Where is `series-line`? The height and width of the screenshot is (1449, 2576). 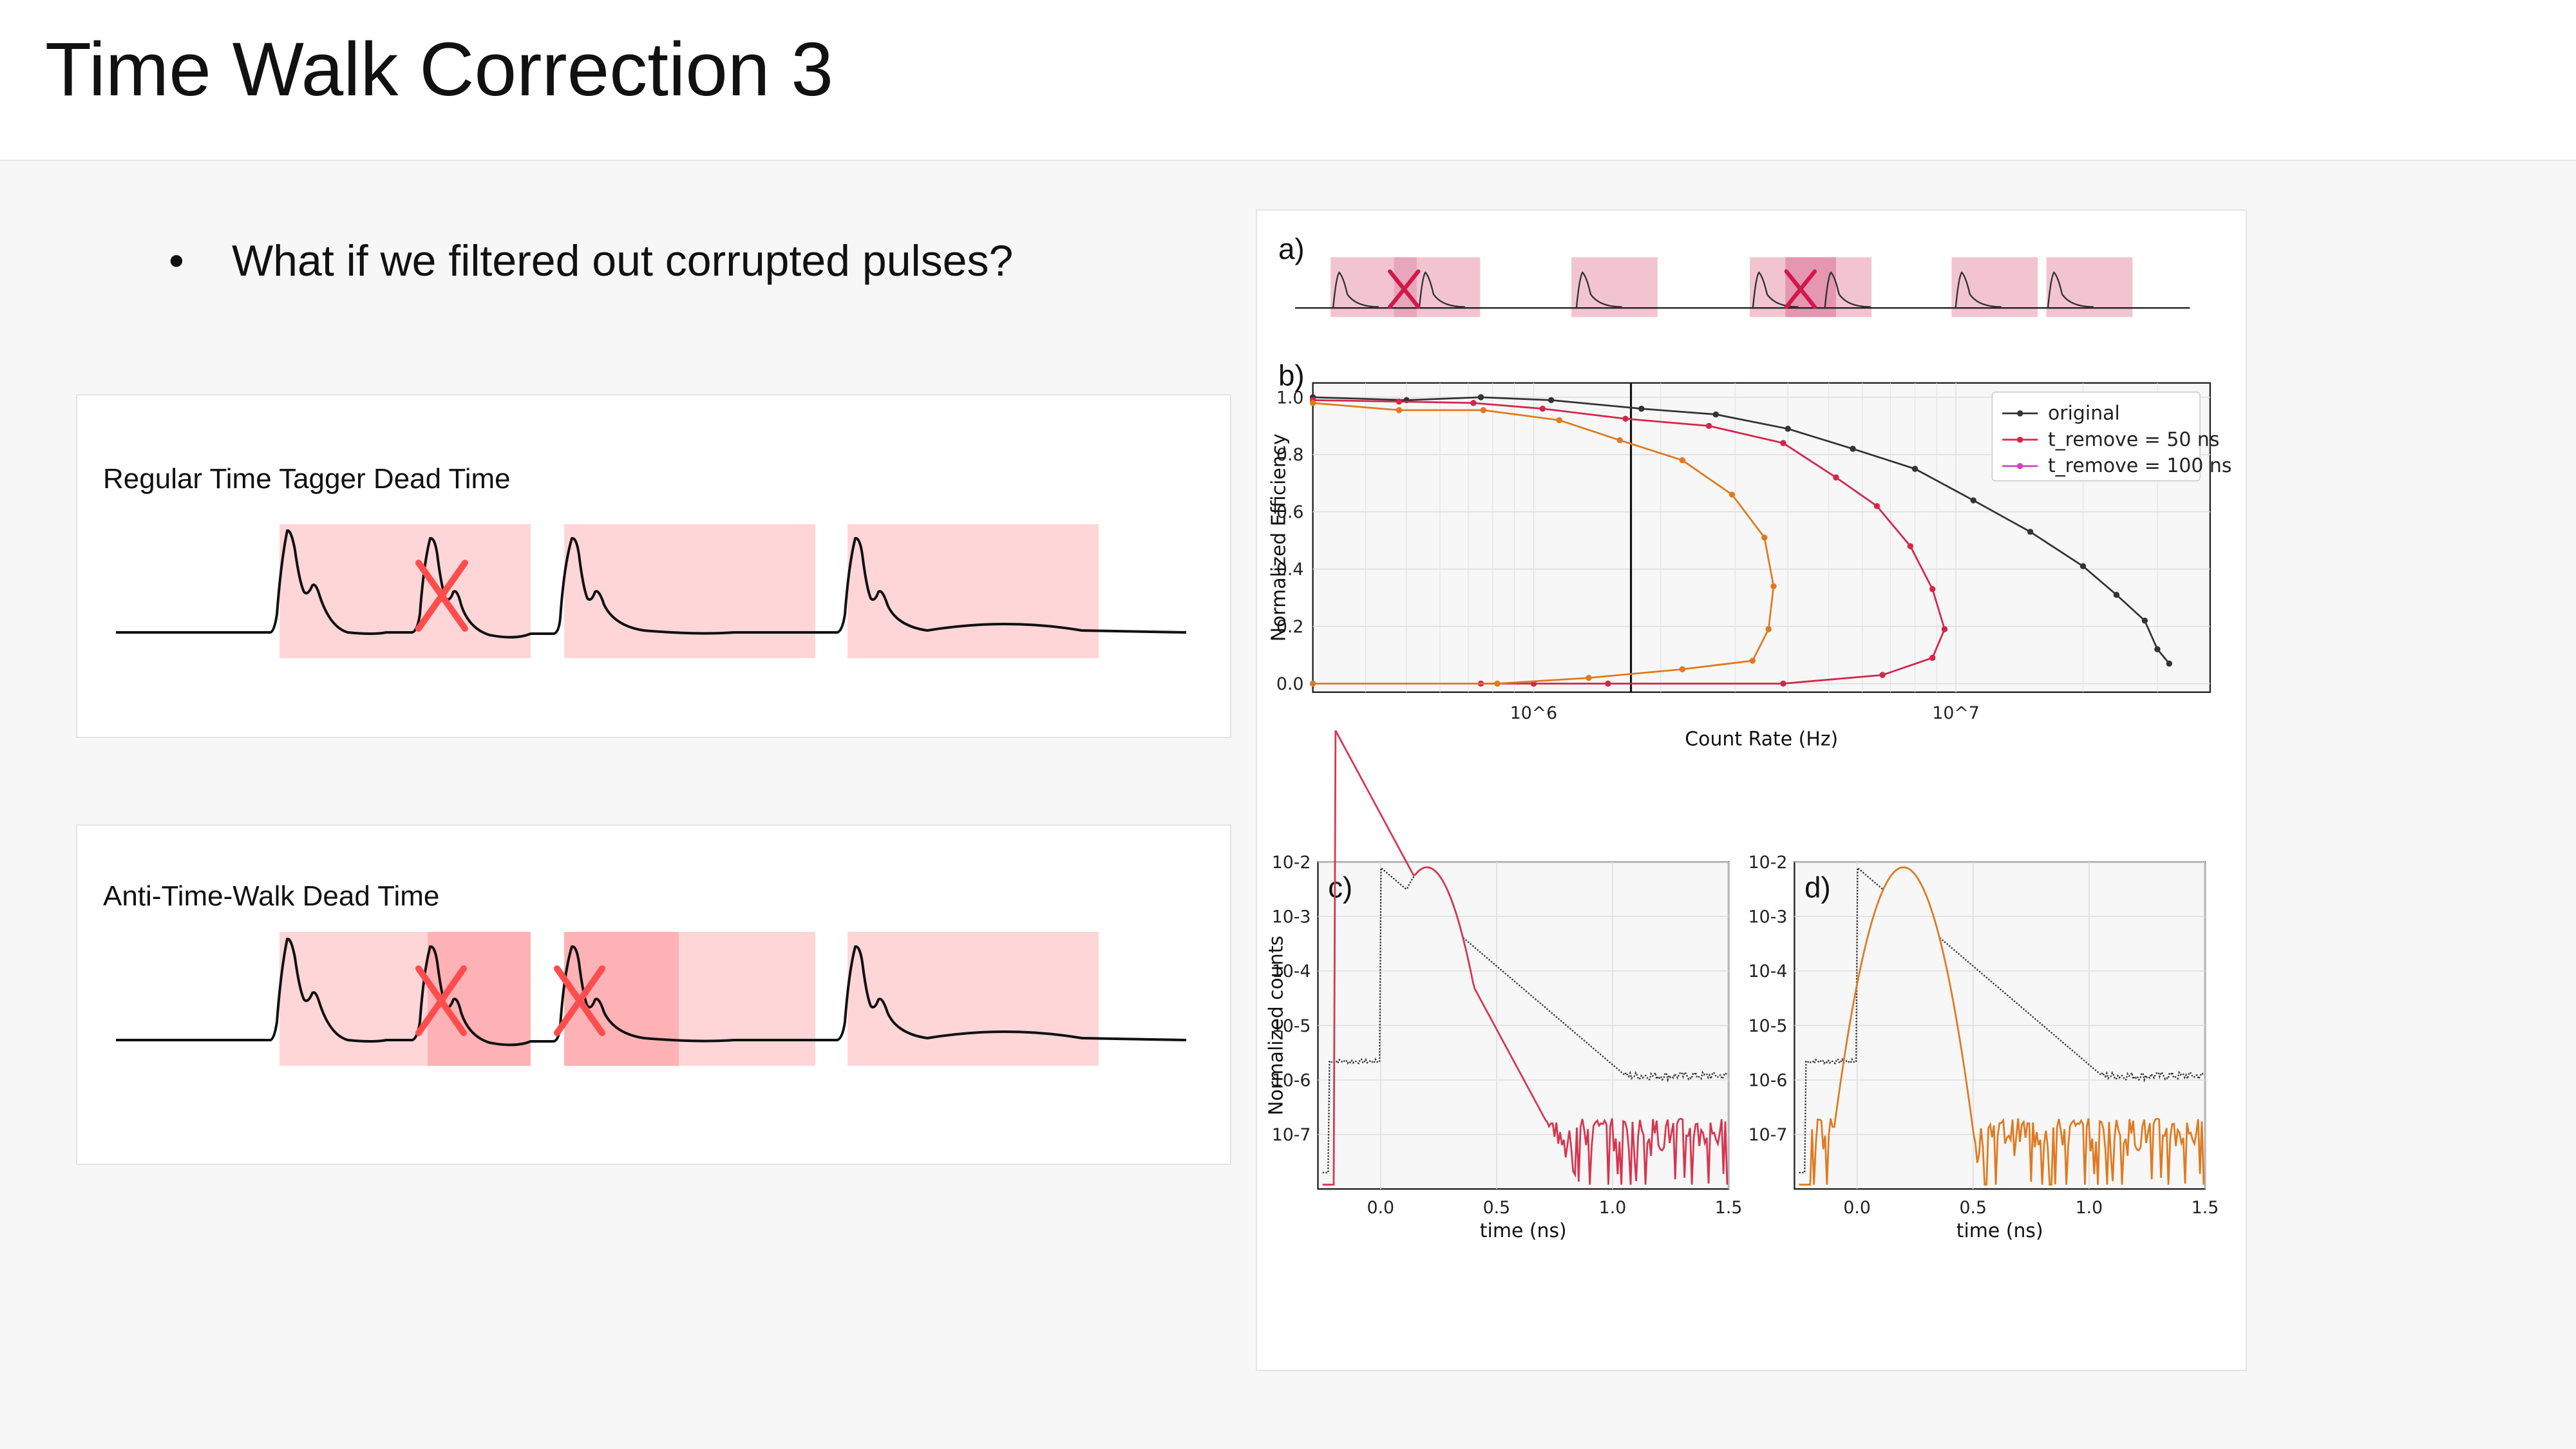
series-line is located at coordinates (1629, 542).